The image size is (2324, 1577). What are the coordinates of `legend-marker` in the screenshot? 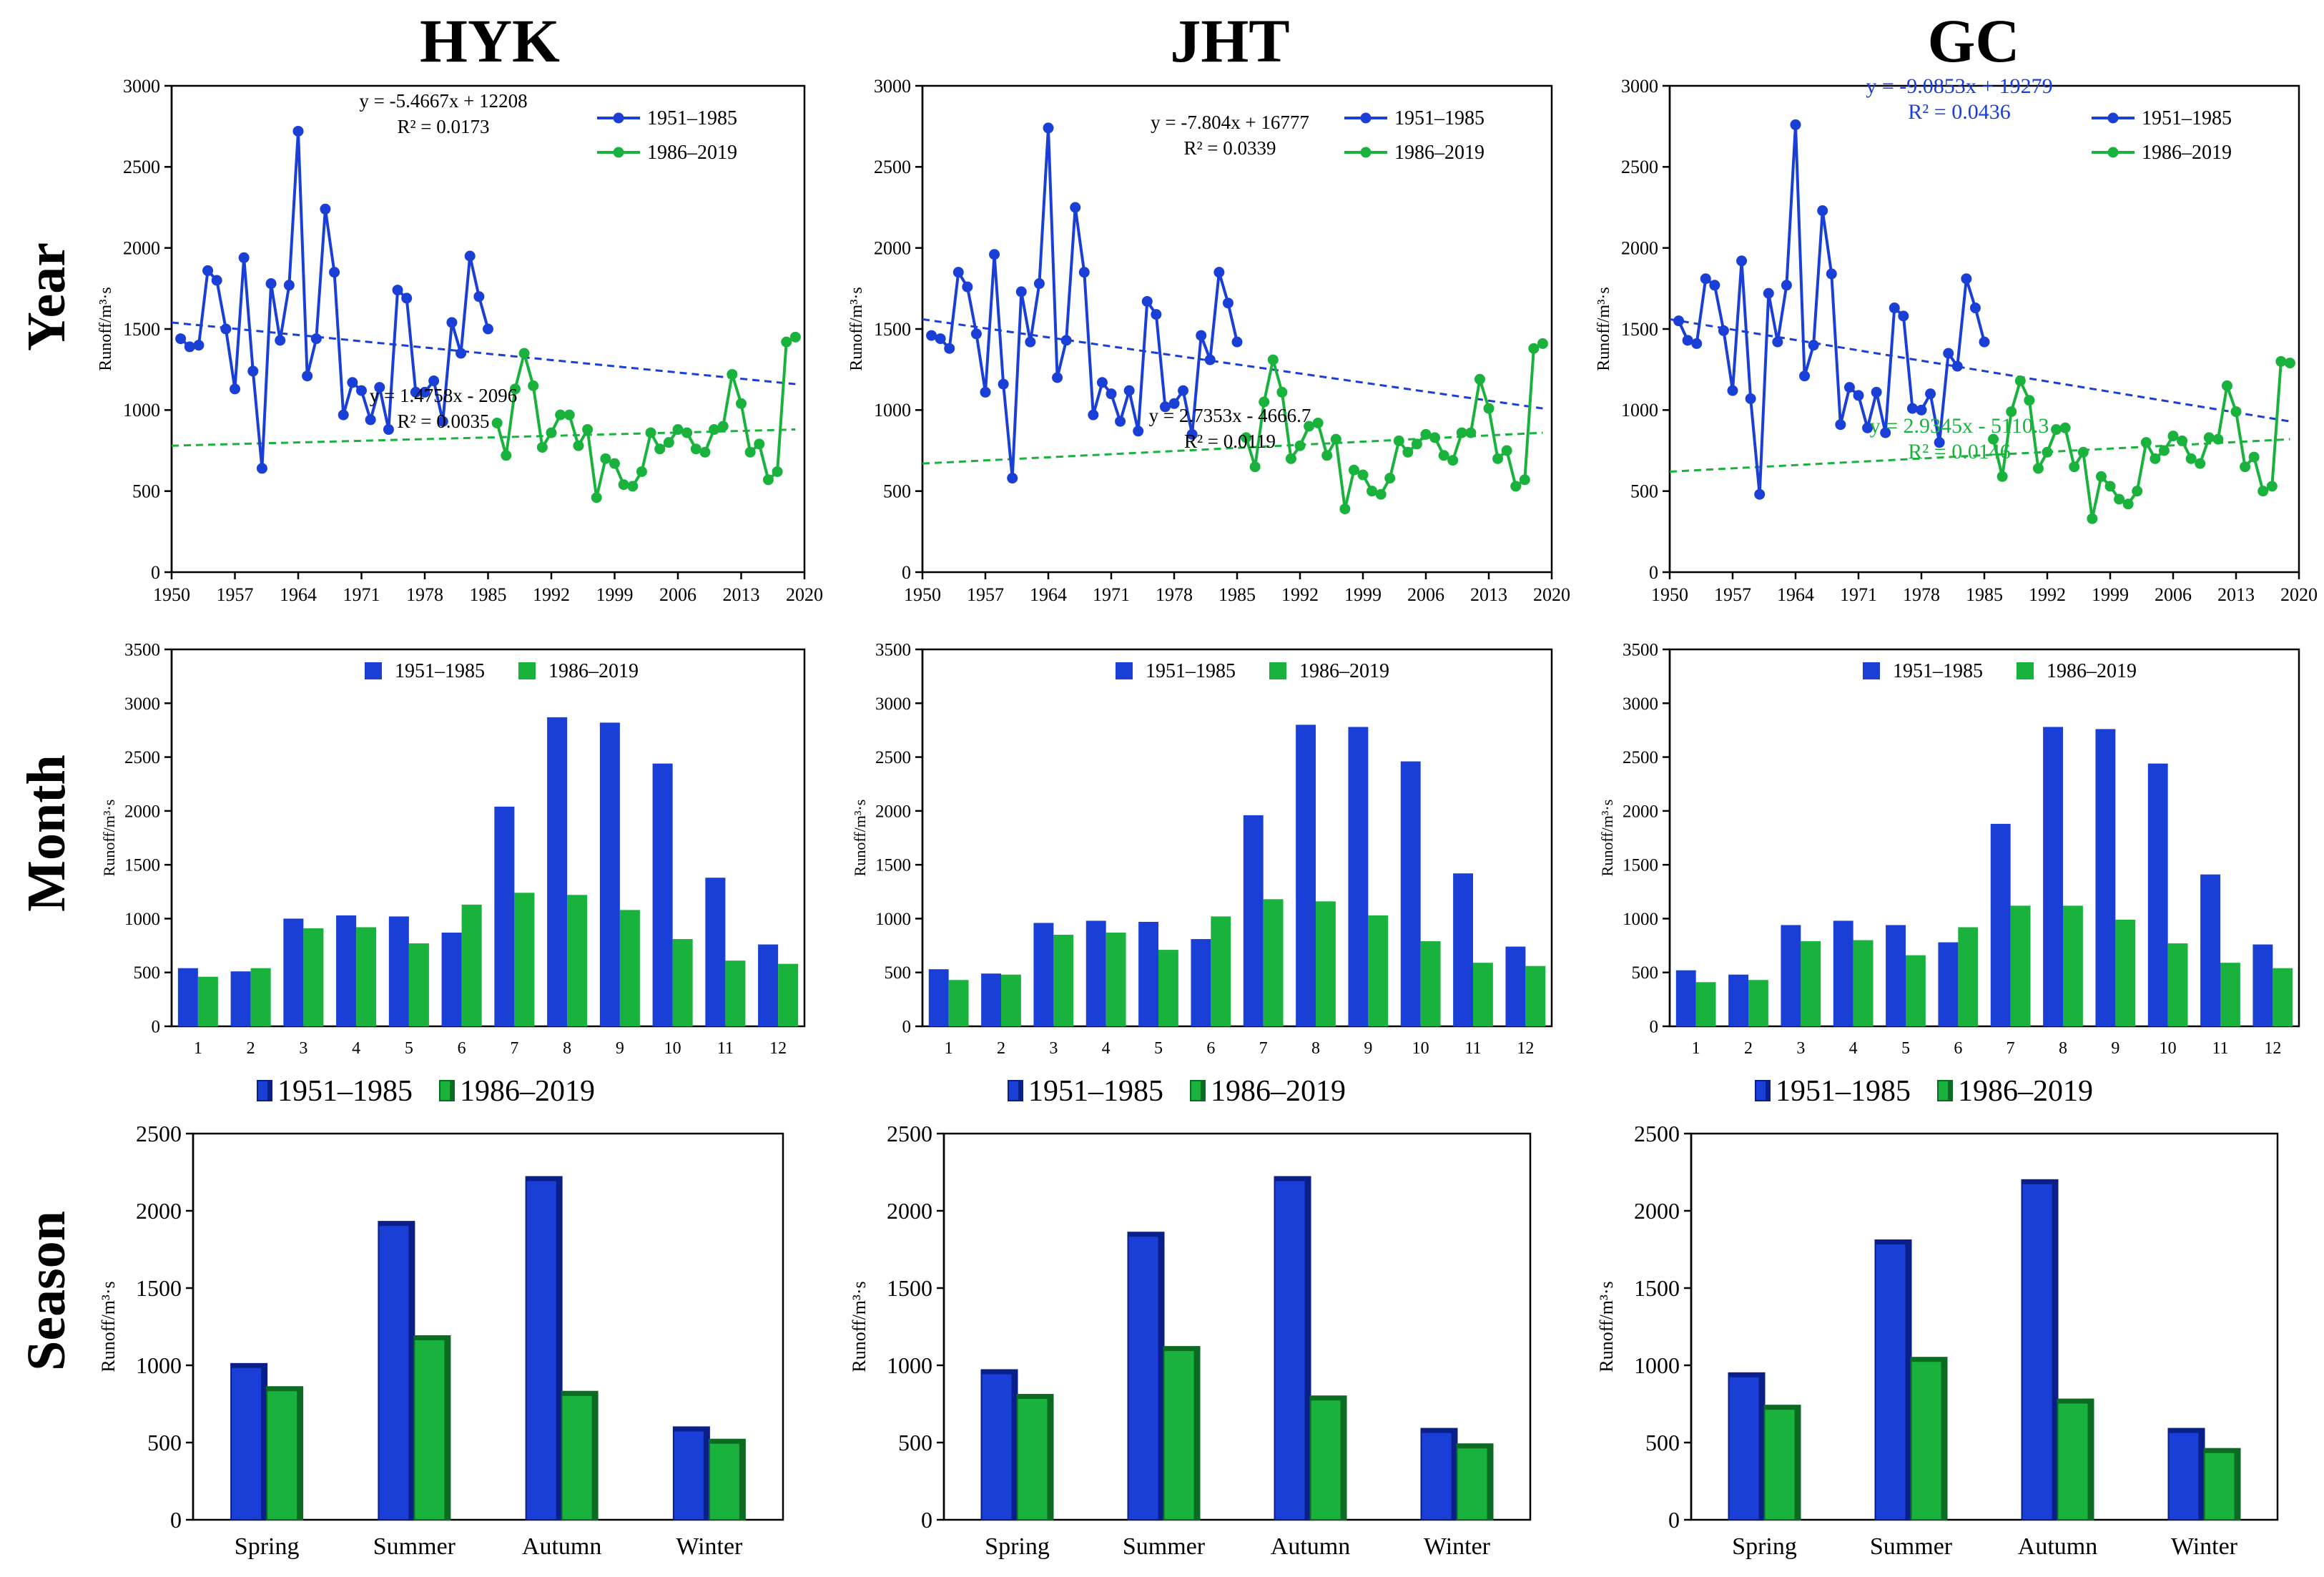 It's located at (1366, 118).